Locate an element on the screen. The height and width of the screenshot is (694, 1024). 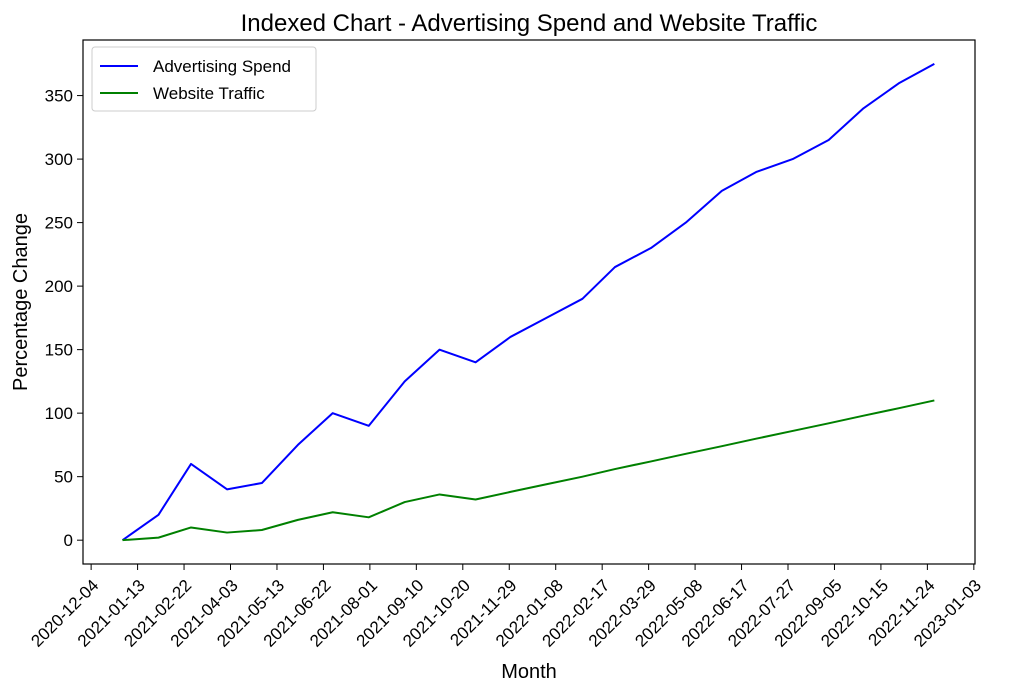
y-tick-label: 0 is located at coordinates (68, 540).